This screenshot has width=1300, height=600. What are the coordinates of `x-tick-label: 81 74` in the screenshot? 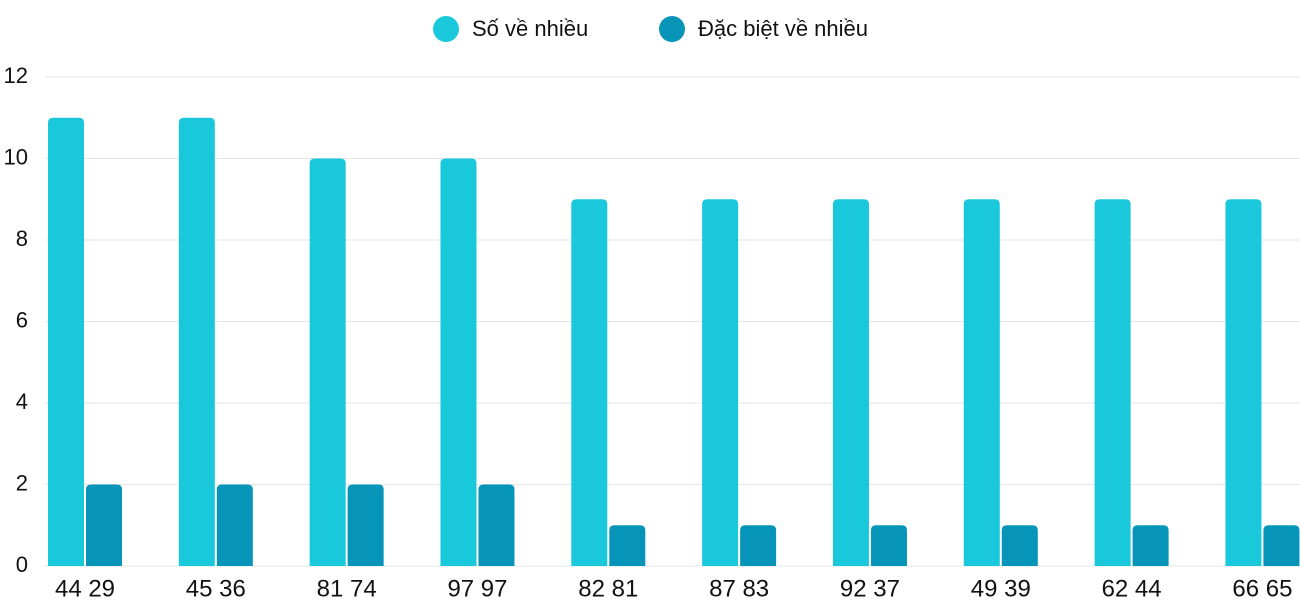 It's located at (347, 587).